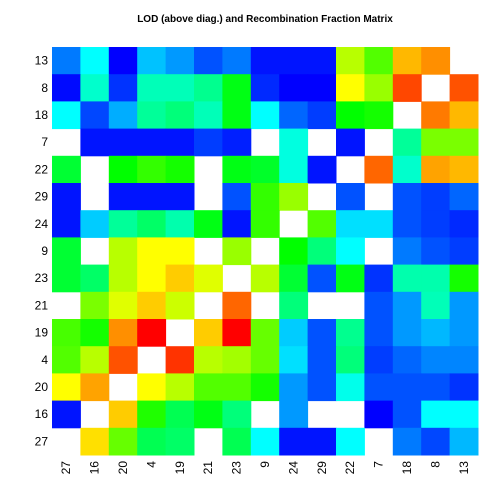 Image resolution: width=504 pixels, height=504 pixels. Describe the element at coordinates (42, 333) in the screenshot. I see `y-tick-label: 19` at that location.